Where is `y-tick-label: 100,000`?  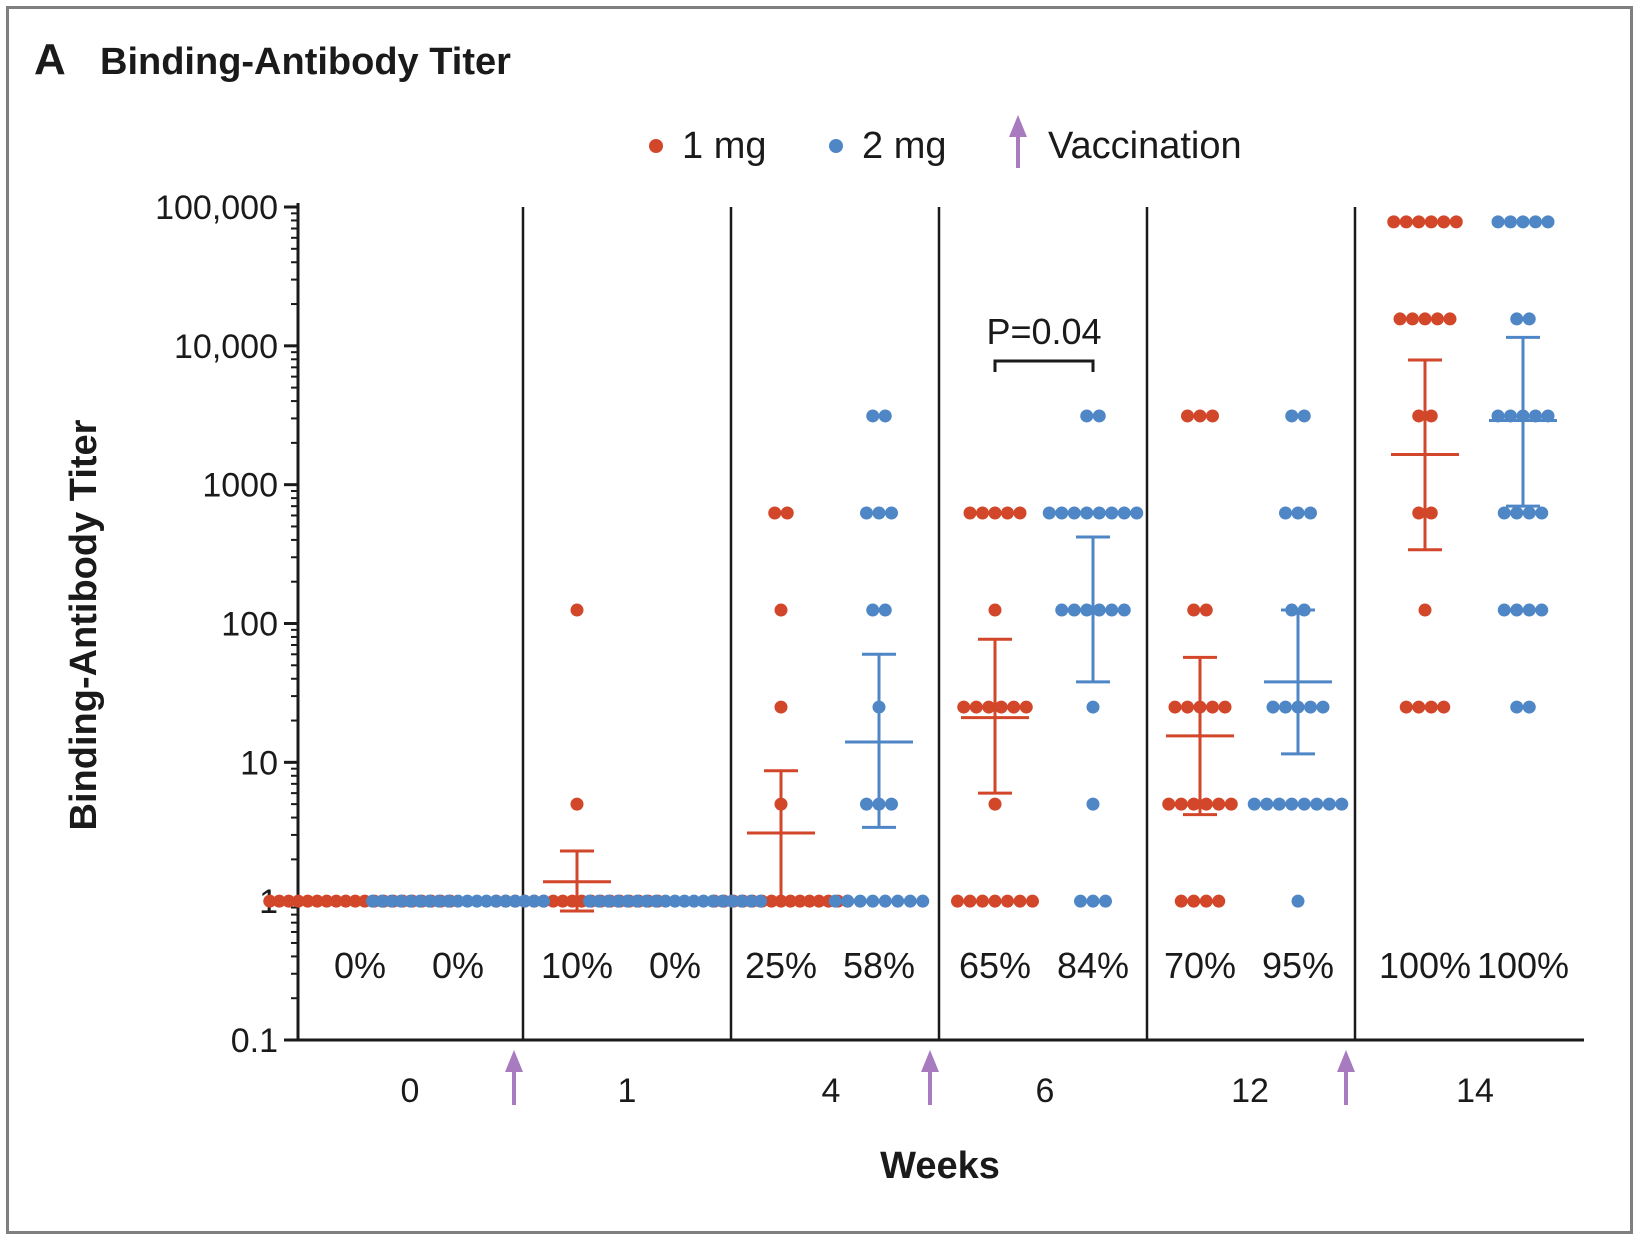
y-tick-label: 100,000 is located at coordinates (216, 208).